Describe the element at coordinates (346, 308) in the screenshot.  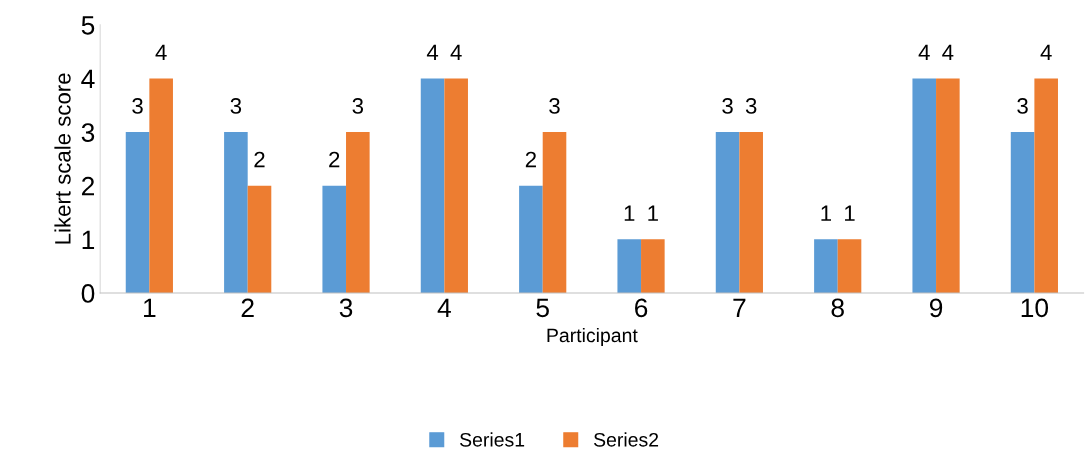
I see `x-tick-label: 3` at that location.